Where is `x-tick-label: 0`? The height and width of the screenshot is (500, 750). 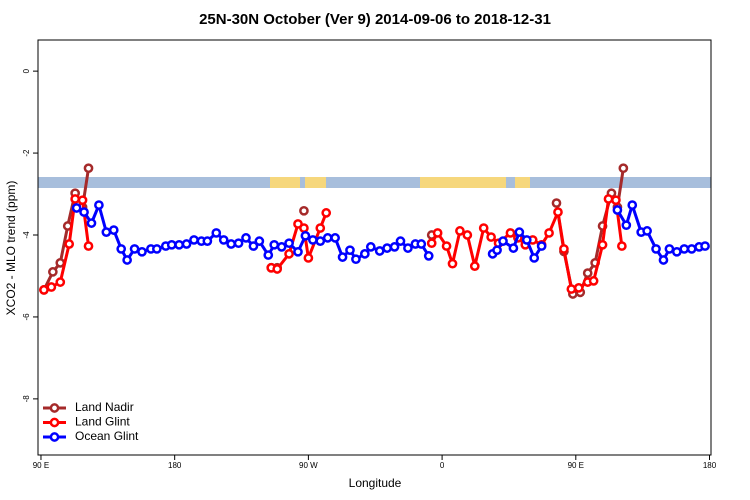
x-tick-label: 0 is located at coordinates (442, 465).